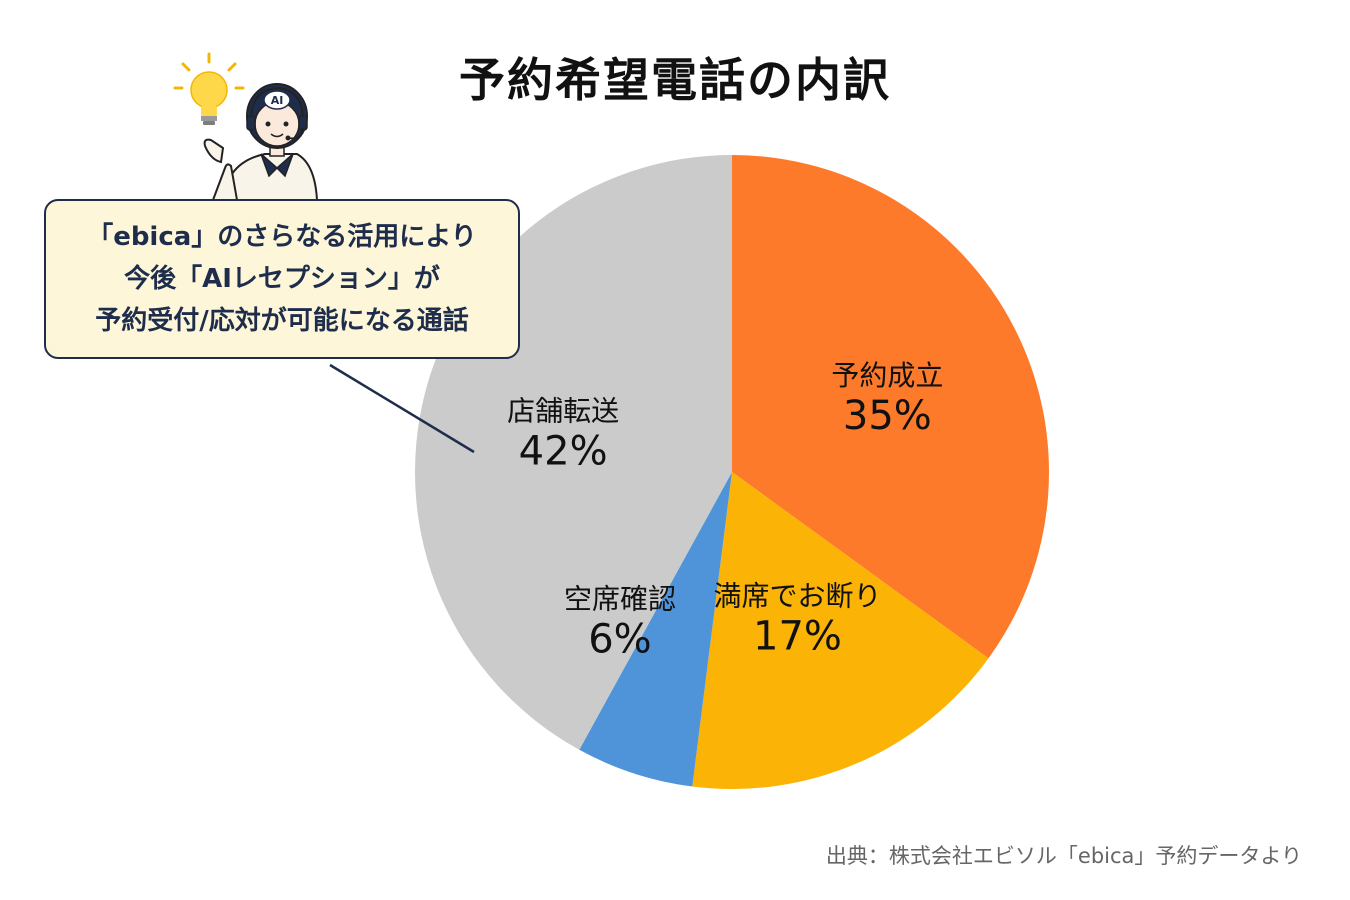 Image resolution: width=1350 pixels, height=900 pixels. What do you see at coordinates (619, 640) in the screenshot?
I see `slice-value-label: 6%` at bounding box center [619, 640].